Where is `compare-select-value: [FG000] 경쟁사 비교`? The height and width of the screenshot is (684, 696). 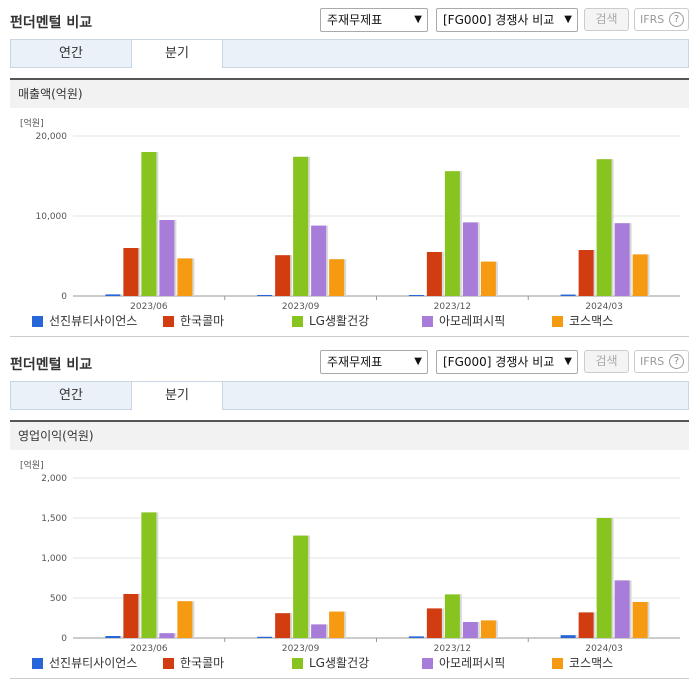
compare-select-value: [FG000] 경쟁사 비교 is located at coordinates (499, 362).